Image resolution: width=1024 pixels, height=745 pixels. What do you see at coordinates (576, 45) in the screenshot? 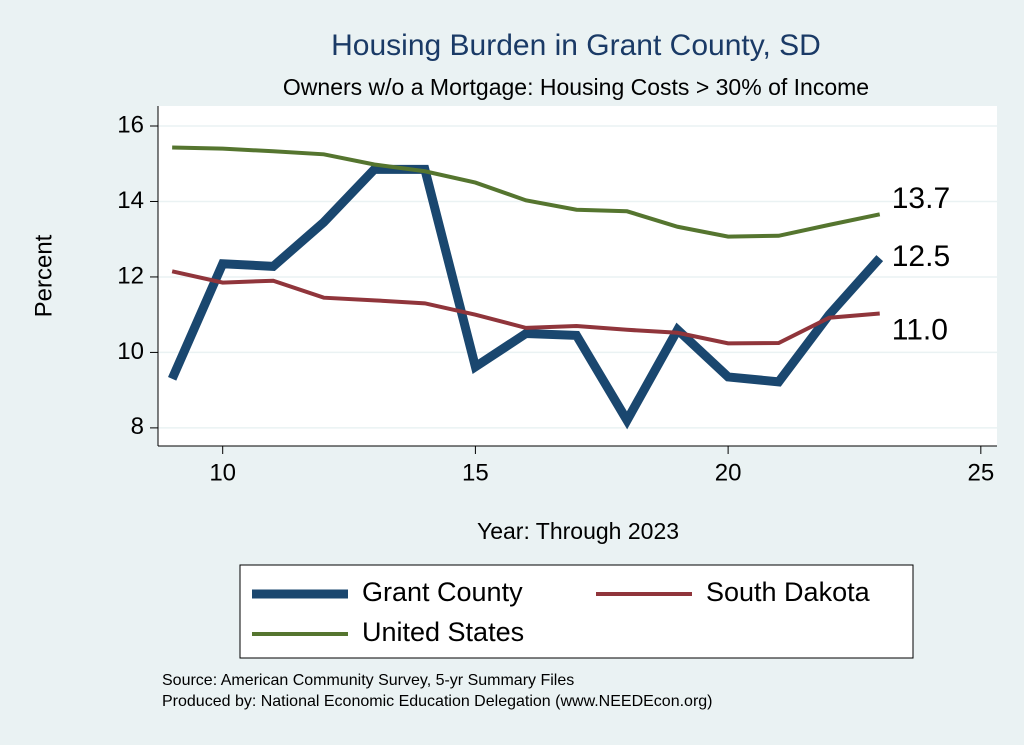
I see `chart-title: Housing Burden in Grant County, SD` at bounding box center [576, 45].